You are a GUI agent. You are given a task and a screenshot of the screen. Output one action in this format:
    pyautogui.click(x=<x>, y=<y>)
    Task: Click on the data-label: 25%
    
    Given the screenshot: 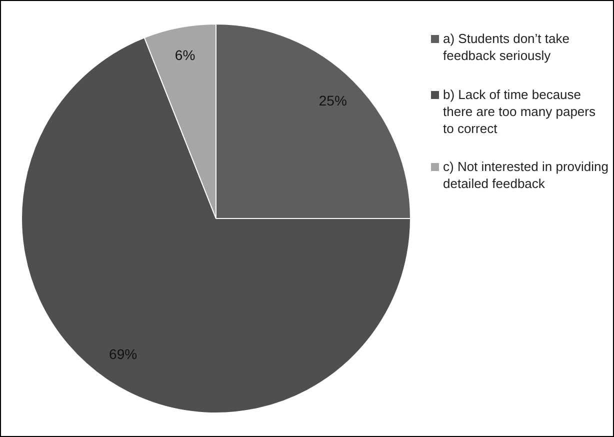 What is the action you would take?
    pyautogui.click(x=332, y=100)
    